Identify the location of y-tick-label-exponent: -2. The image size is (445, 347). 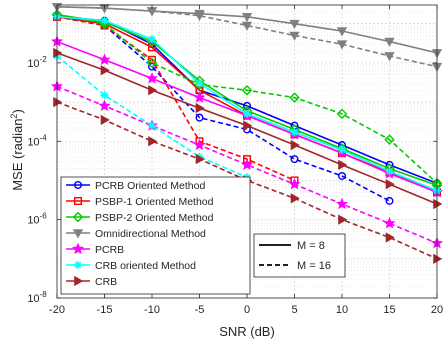
(44, 59).